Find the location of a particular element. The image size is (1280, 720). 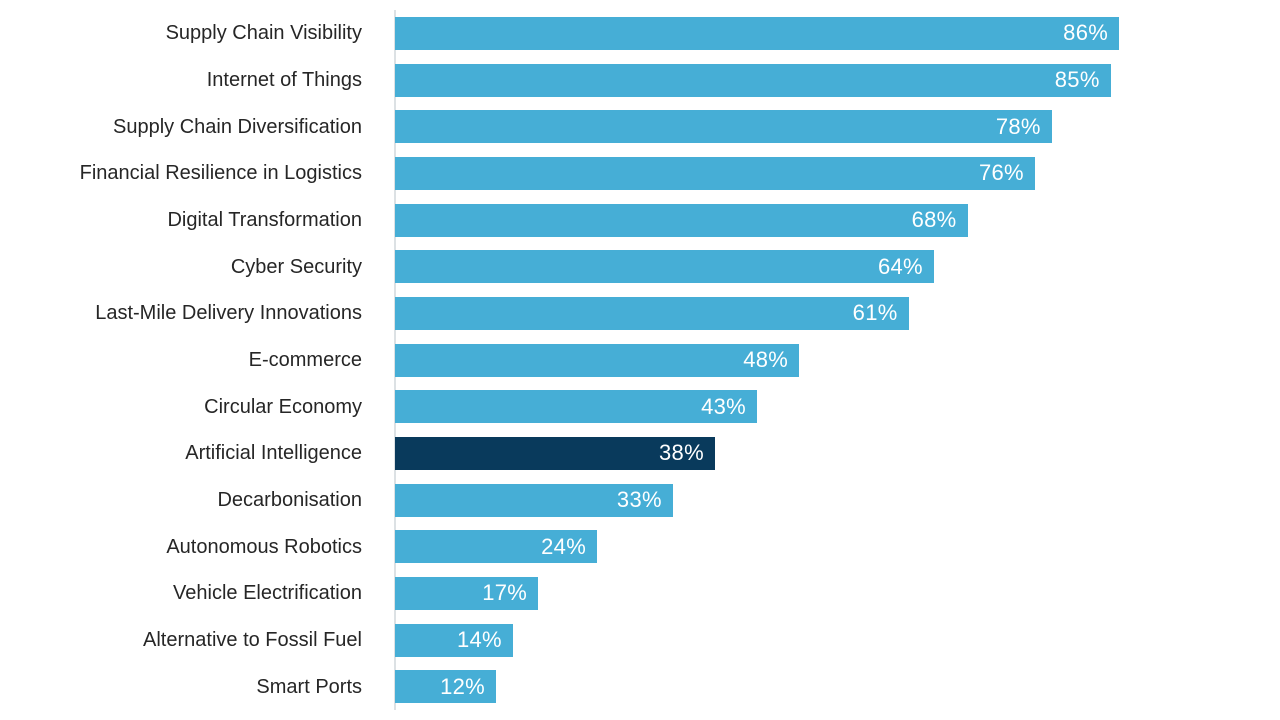

chart-row: Autonomous Robotics 24% is located at coordinates (640, 546).